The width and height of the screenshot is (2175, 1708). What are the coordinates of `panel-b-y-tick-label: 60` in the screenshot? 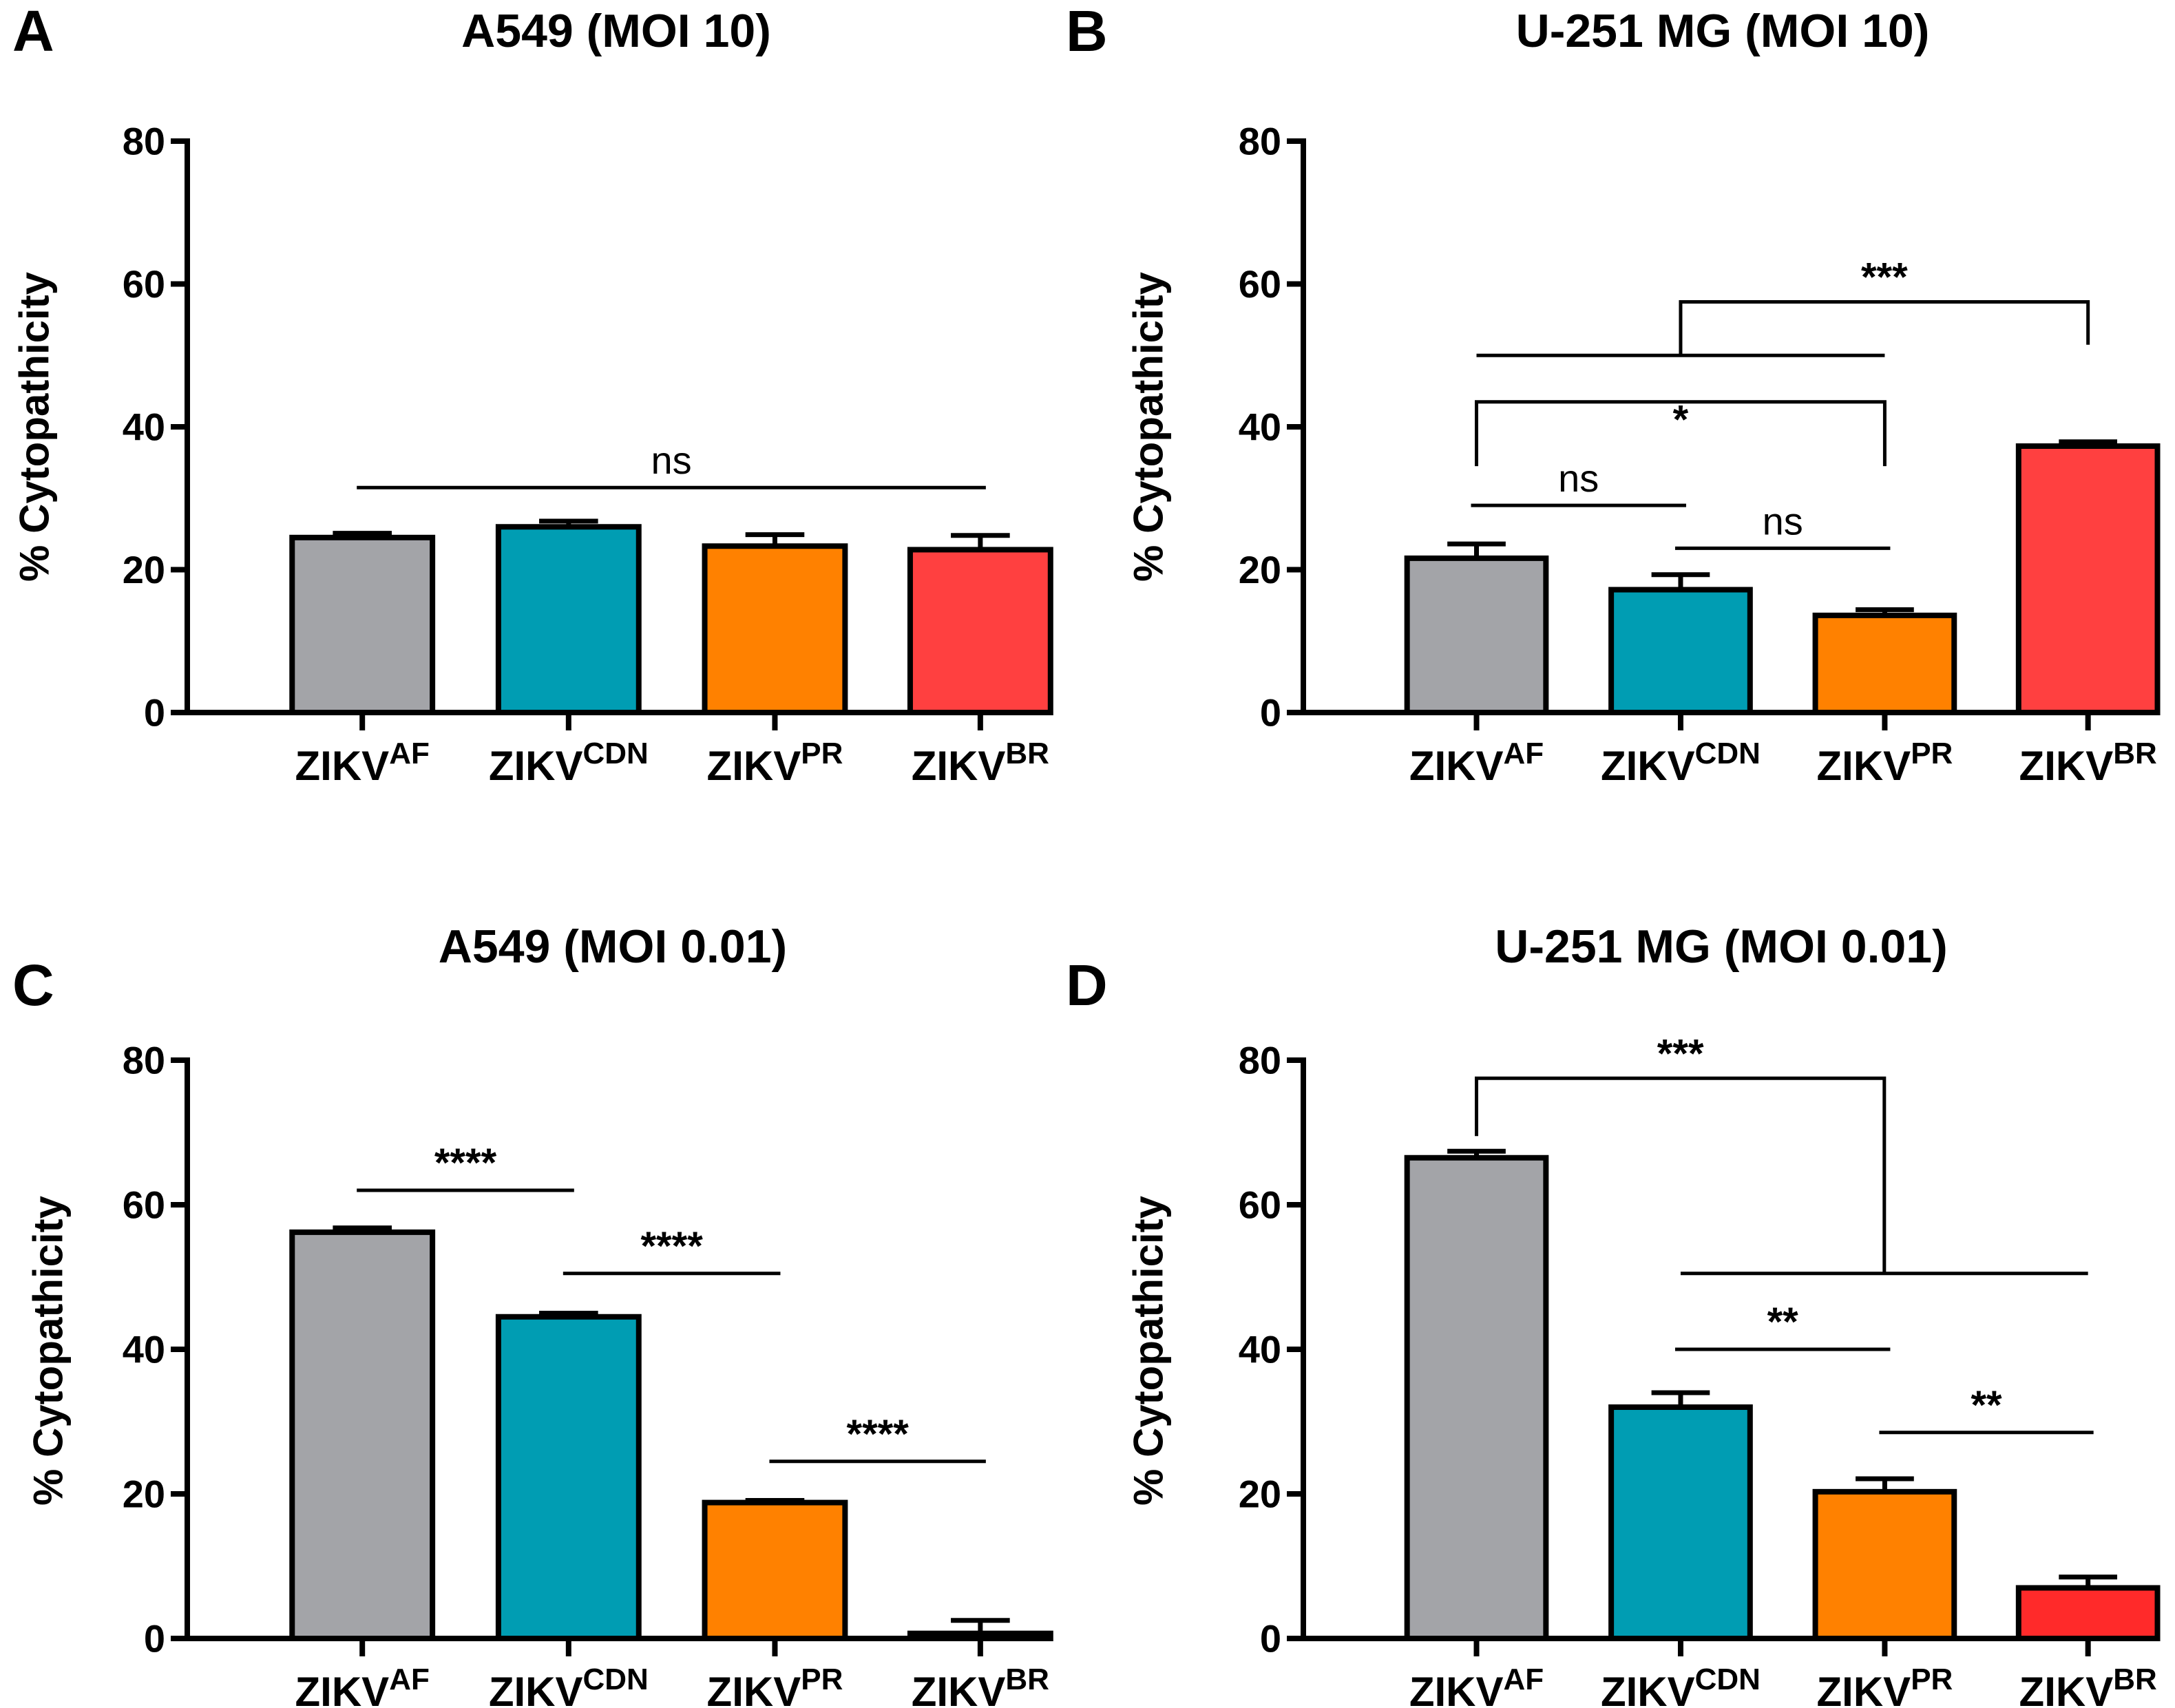 It's located at (1260, 284).